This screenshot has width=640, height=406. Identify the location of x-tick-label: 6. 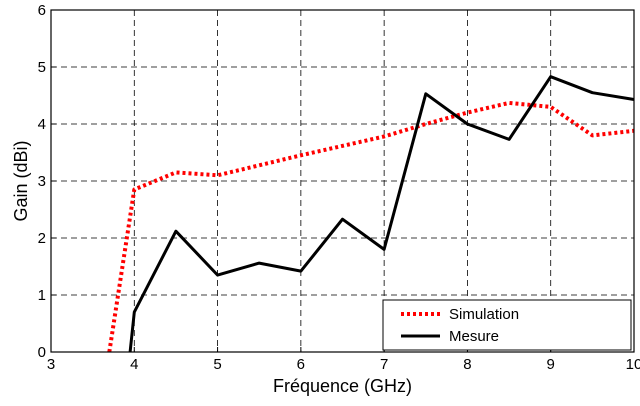
(301, 364).